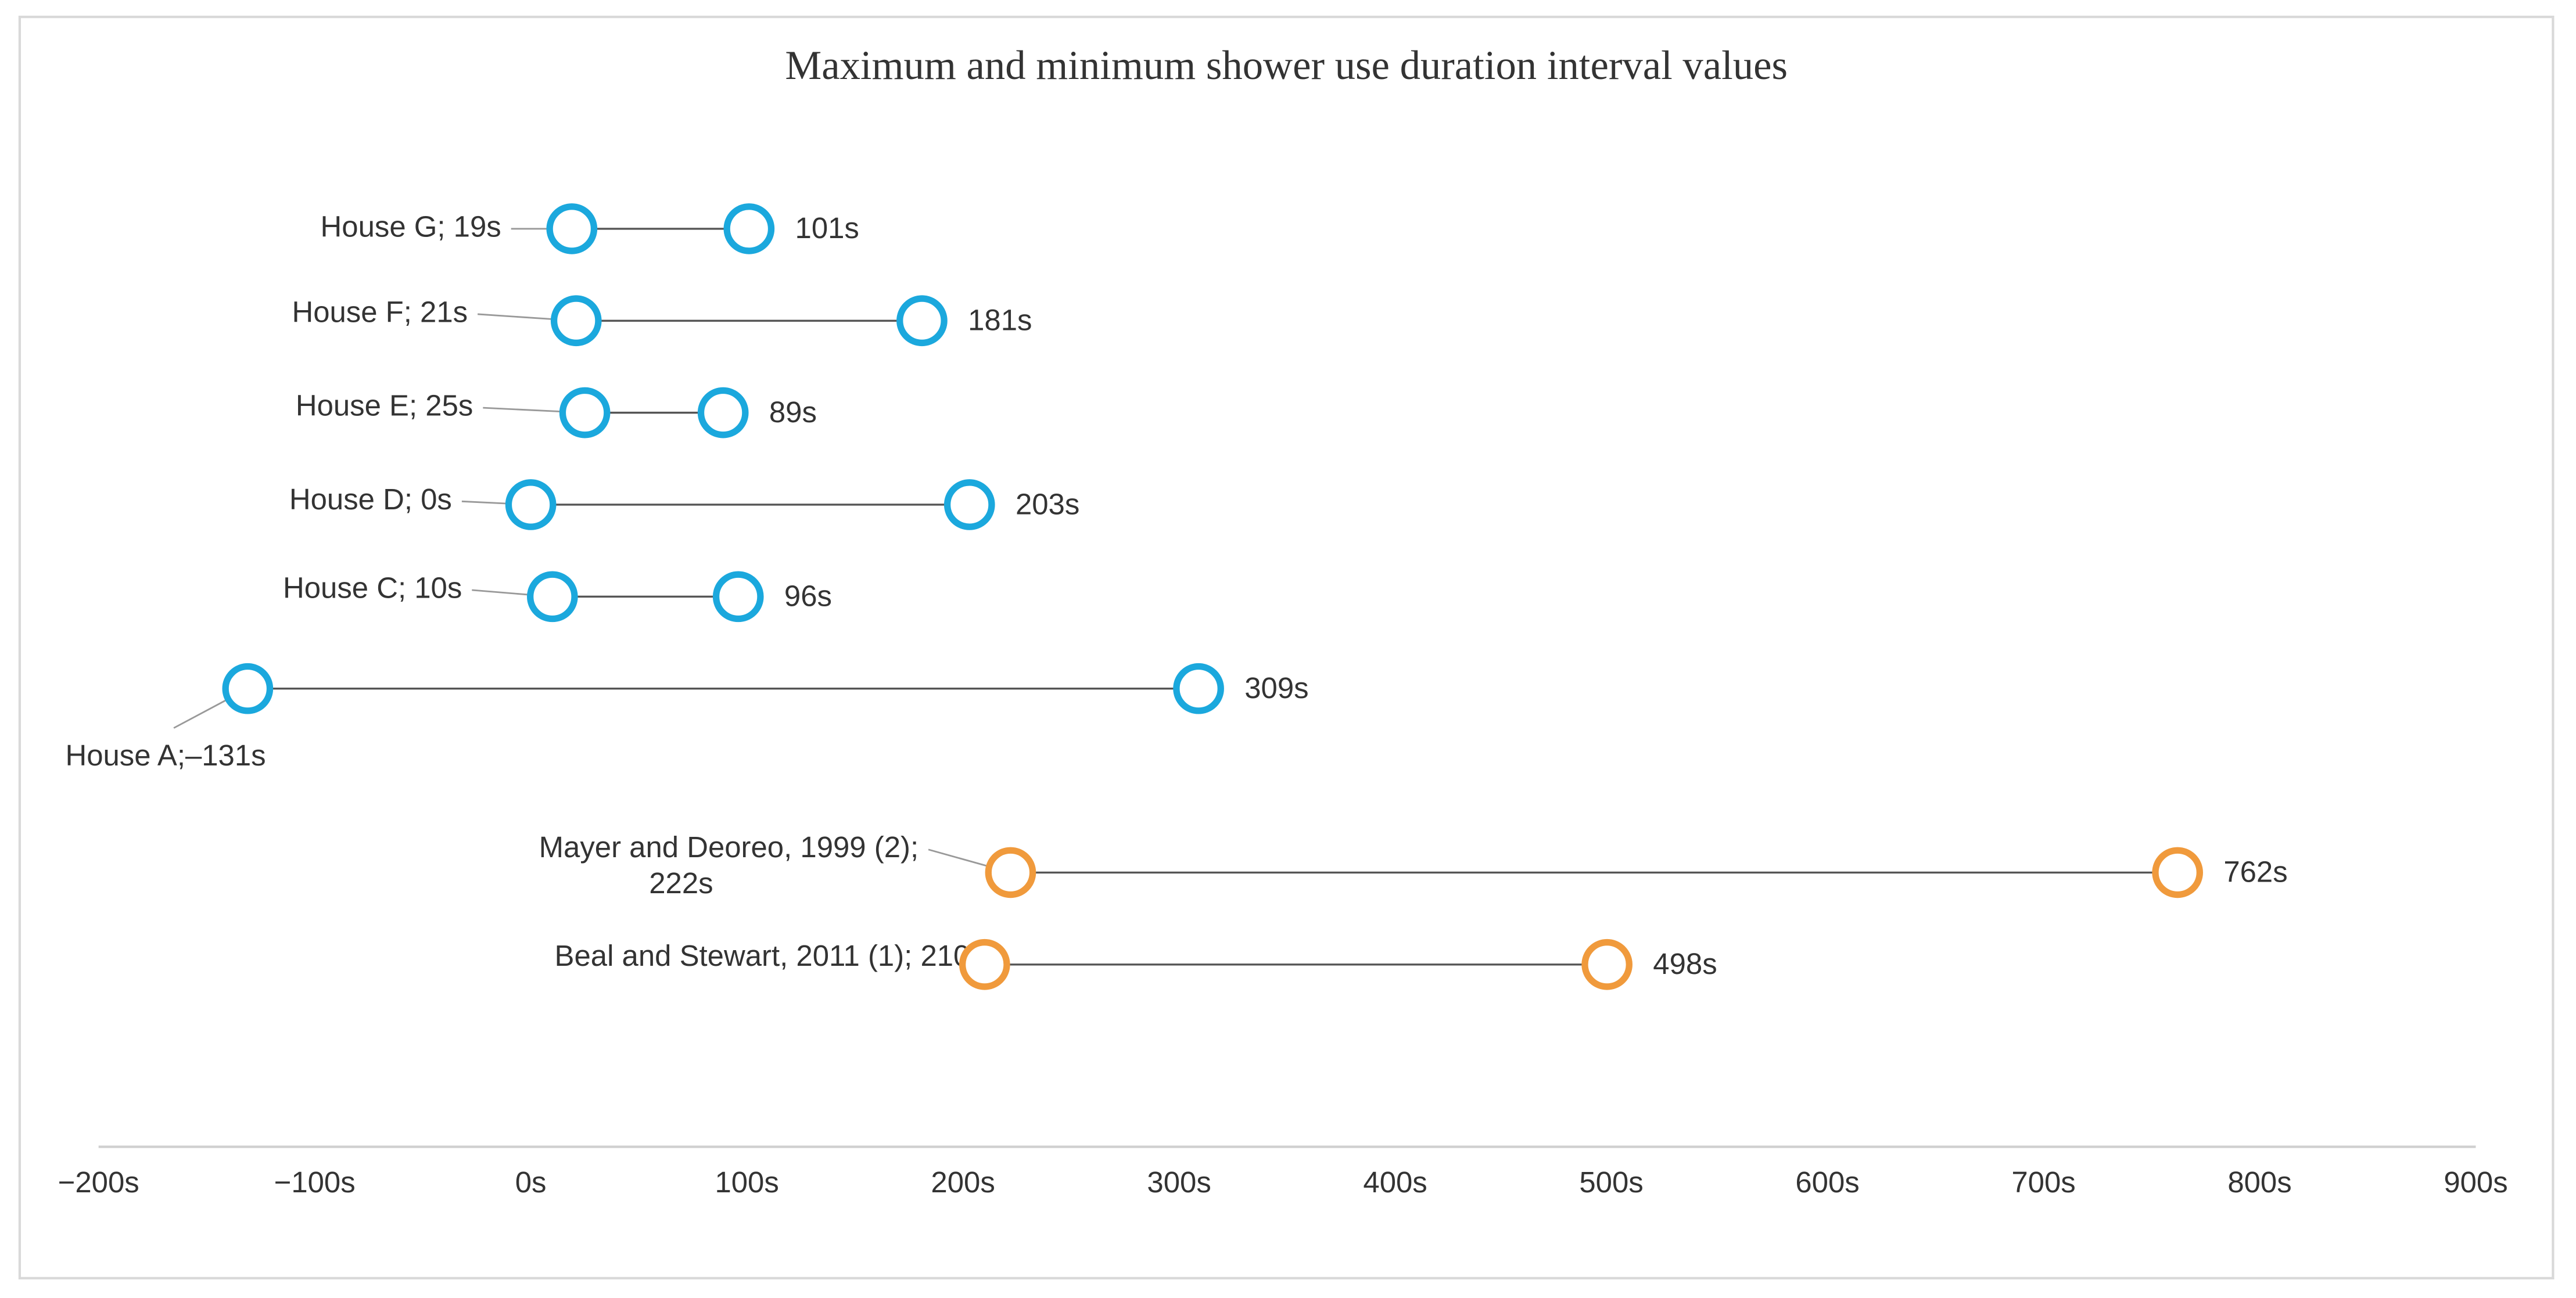 Image resolution: width=2576 pixels, height=1298 pixels. What do you see at coordinates (2255, 872) in the screenshot?
I see `max-label: 762s` at bounding box center [2255, 872].